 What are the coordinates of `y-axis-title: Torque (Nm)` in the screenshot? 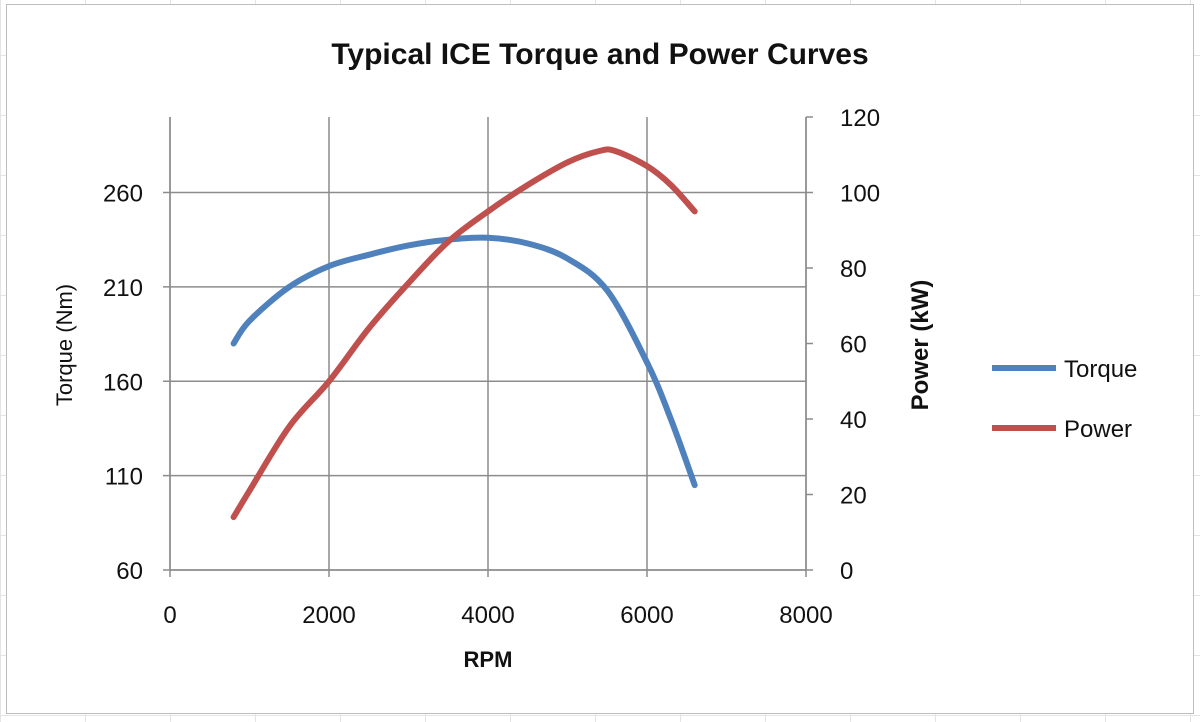 It's located at (64, 345).